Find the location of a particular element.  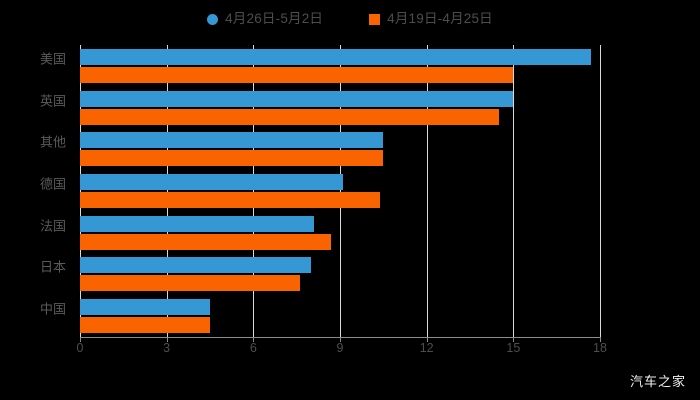

x-tick-label-9: 9 is located at coordinates (340, 348).